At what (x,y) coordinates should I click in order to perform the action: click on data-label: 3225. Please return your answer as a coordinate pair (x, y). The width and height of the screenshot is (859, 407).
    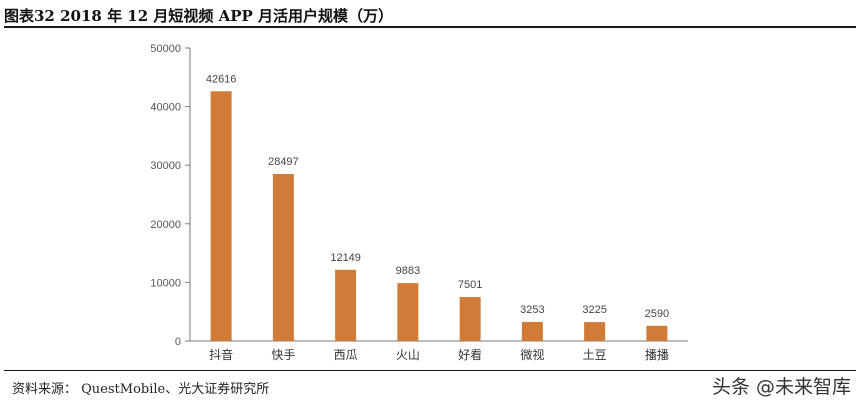
    Looking at the image, I should click on (594, 310).